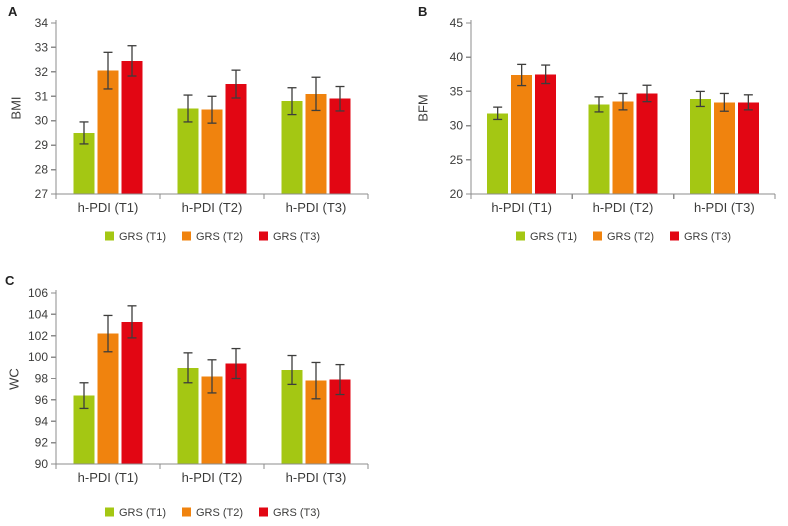 This screenshot has height=526, width=788. I want to click on y-tick-label: 31, so click(42, 96).